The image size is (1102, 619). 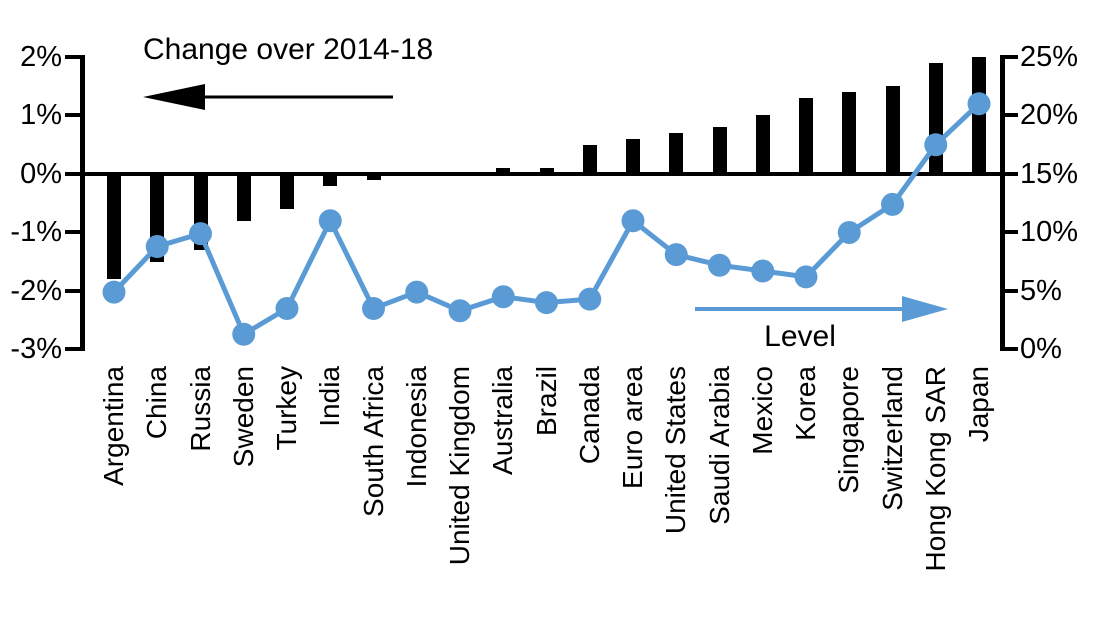 What do you see at coordinates (800, 336) in the screenshot?
I see `level-series-label: Level` at bounding box center [800, 336].